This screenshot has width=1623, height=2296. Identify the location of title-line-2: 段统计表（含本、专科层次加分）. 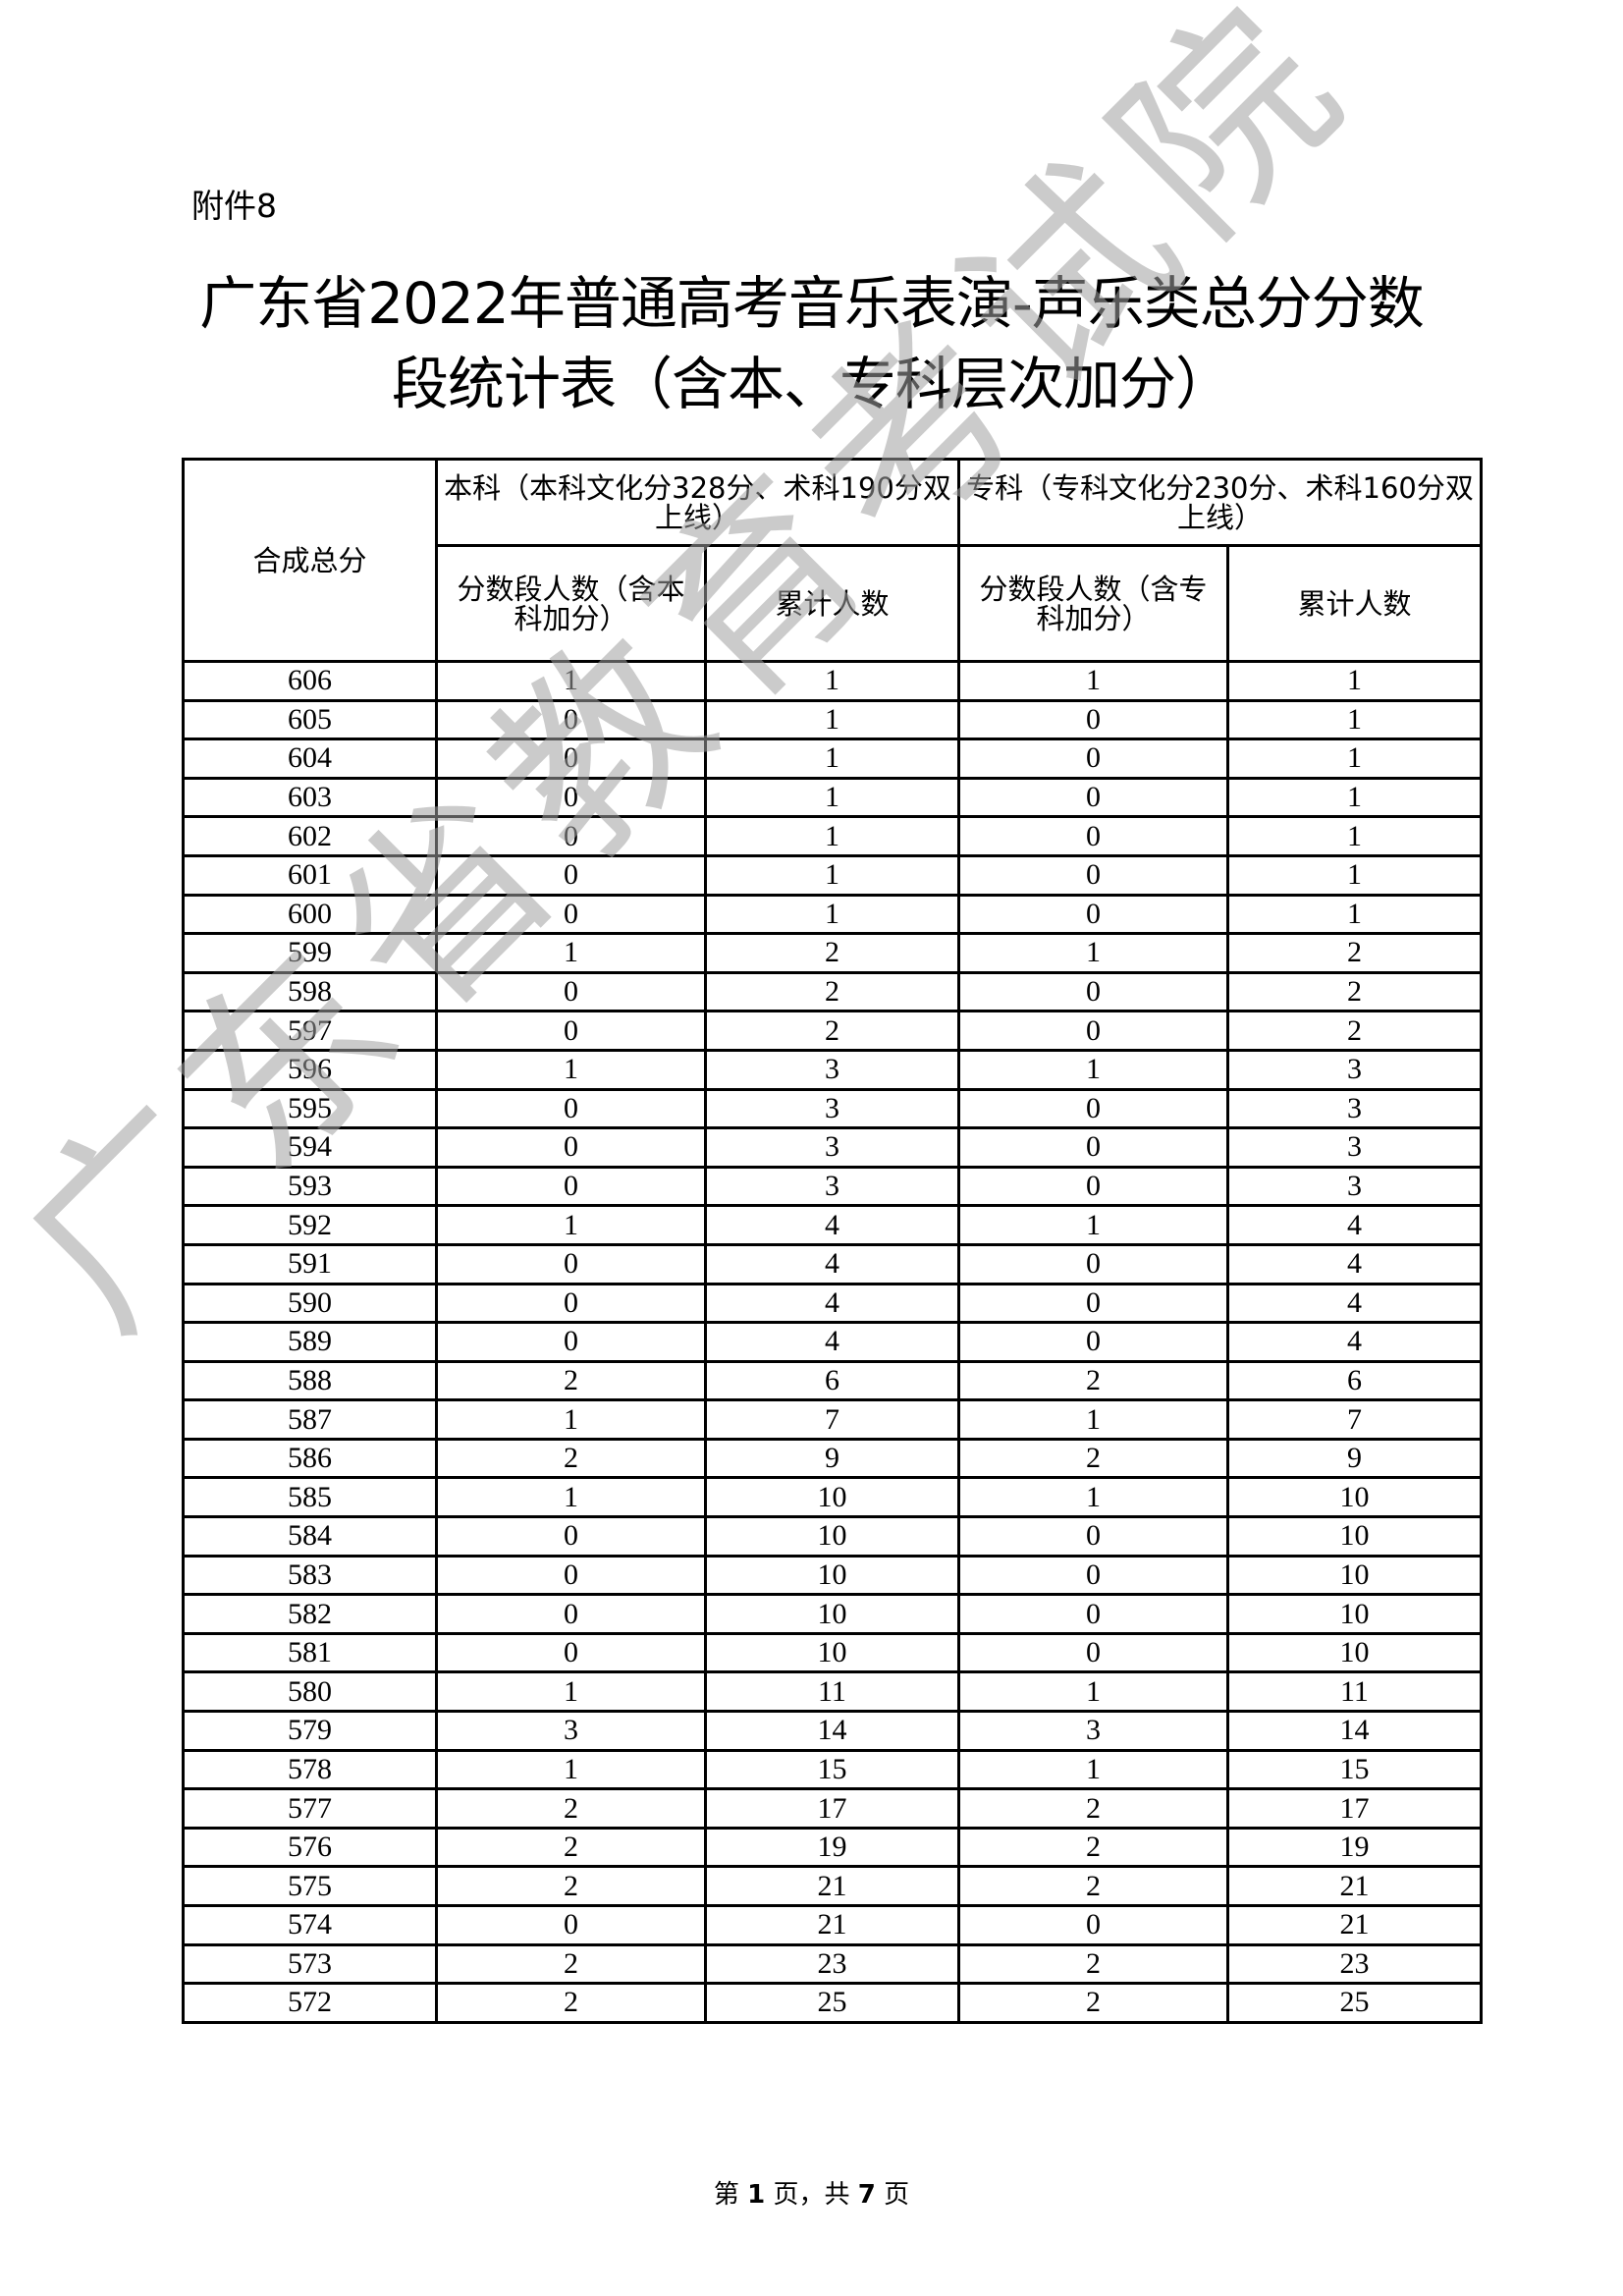
(811, 384).